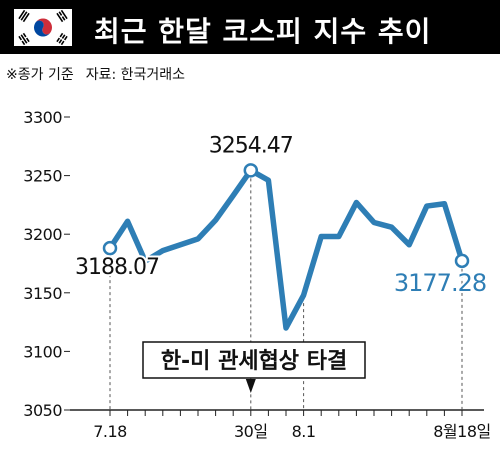 This screenshot has height=455, width=500. Describe the element at coordinates (135, 75) in the screenshot. I see `data-source-label: 자료: 한국거래소` at that location.